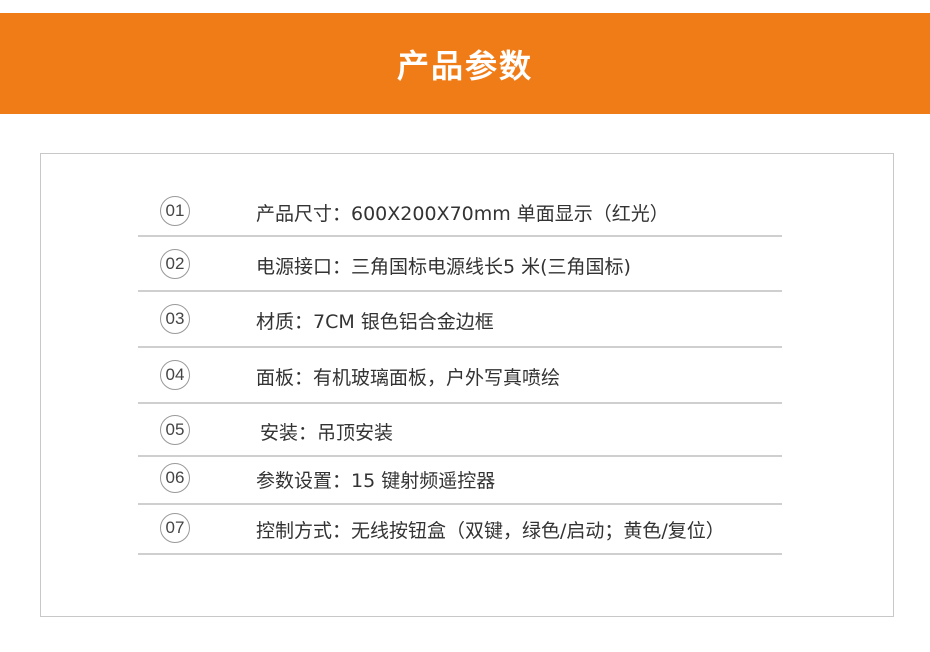 The height and width of the screenshot is (652, 930). I want to click on param-text: 电源接口：三角国标电源线长5 米(三角国标), so click(443, 267).